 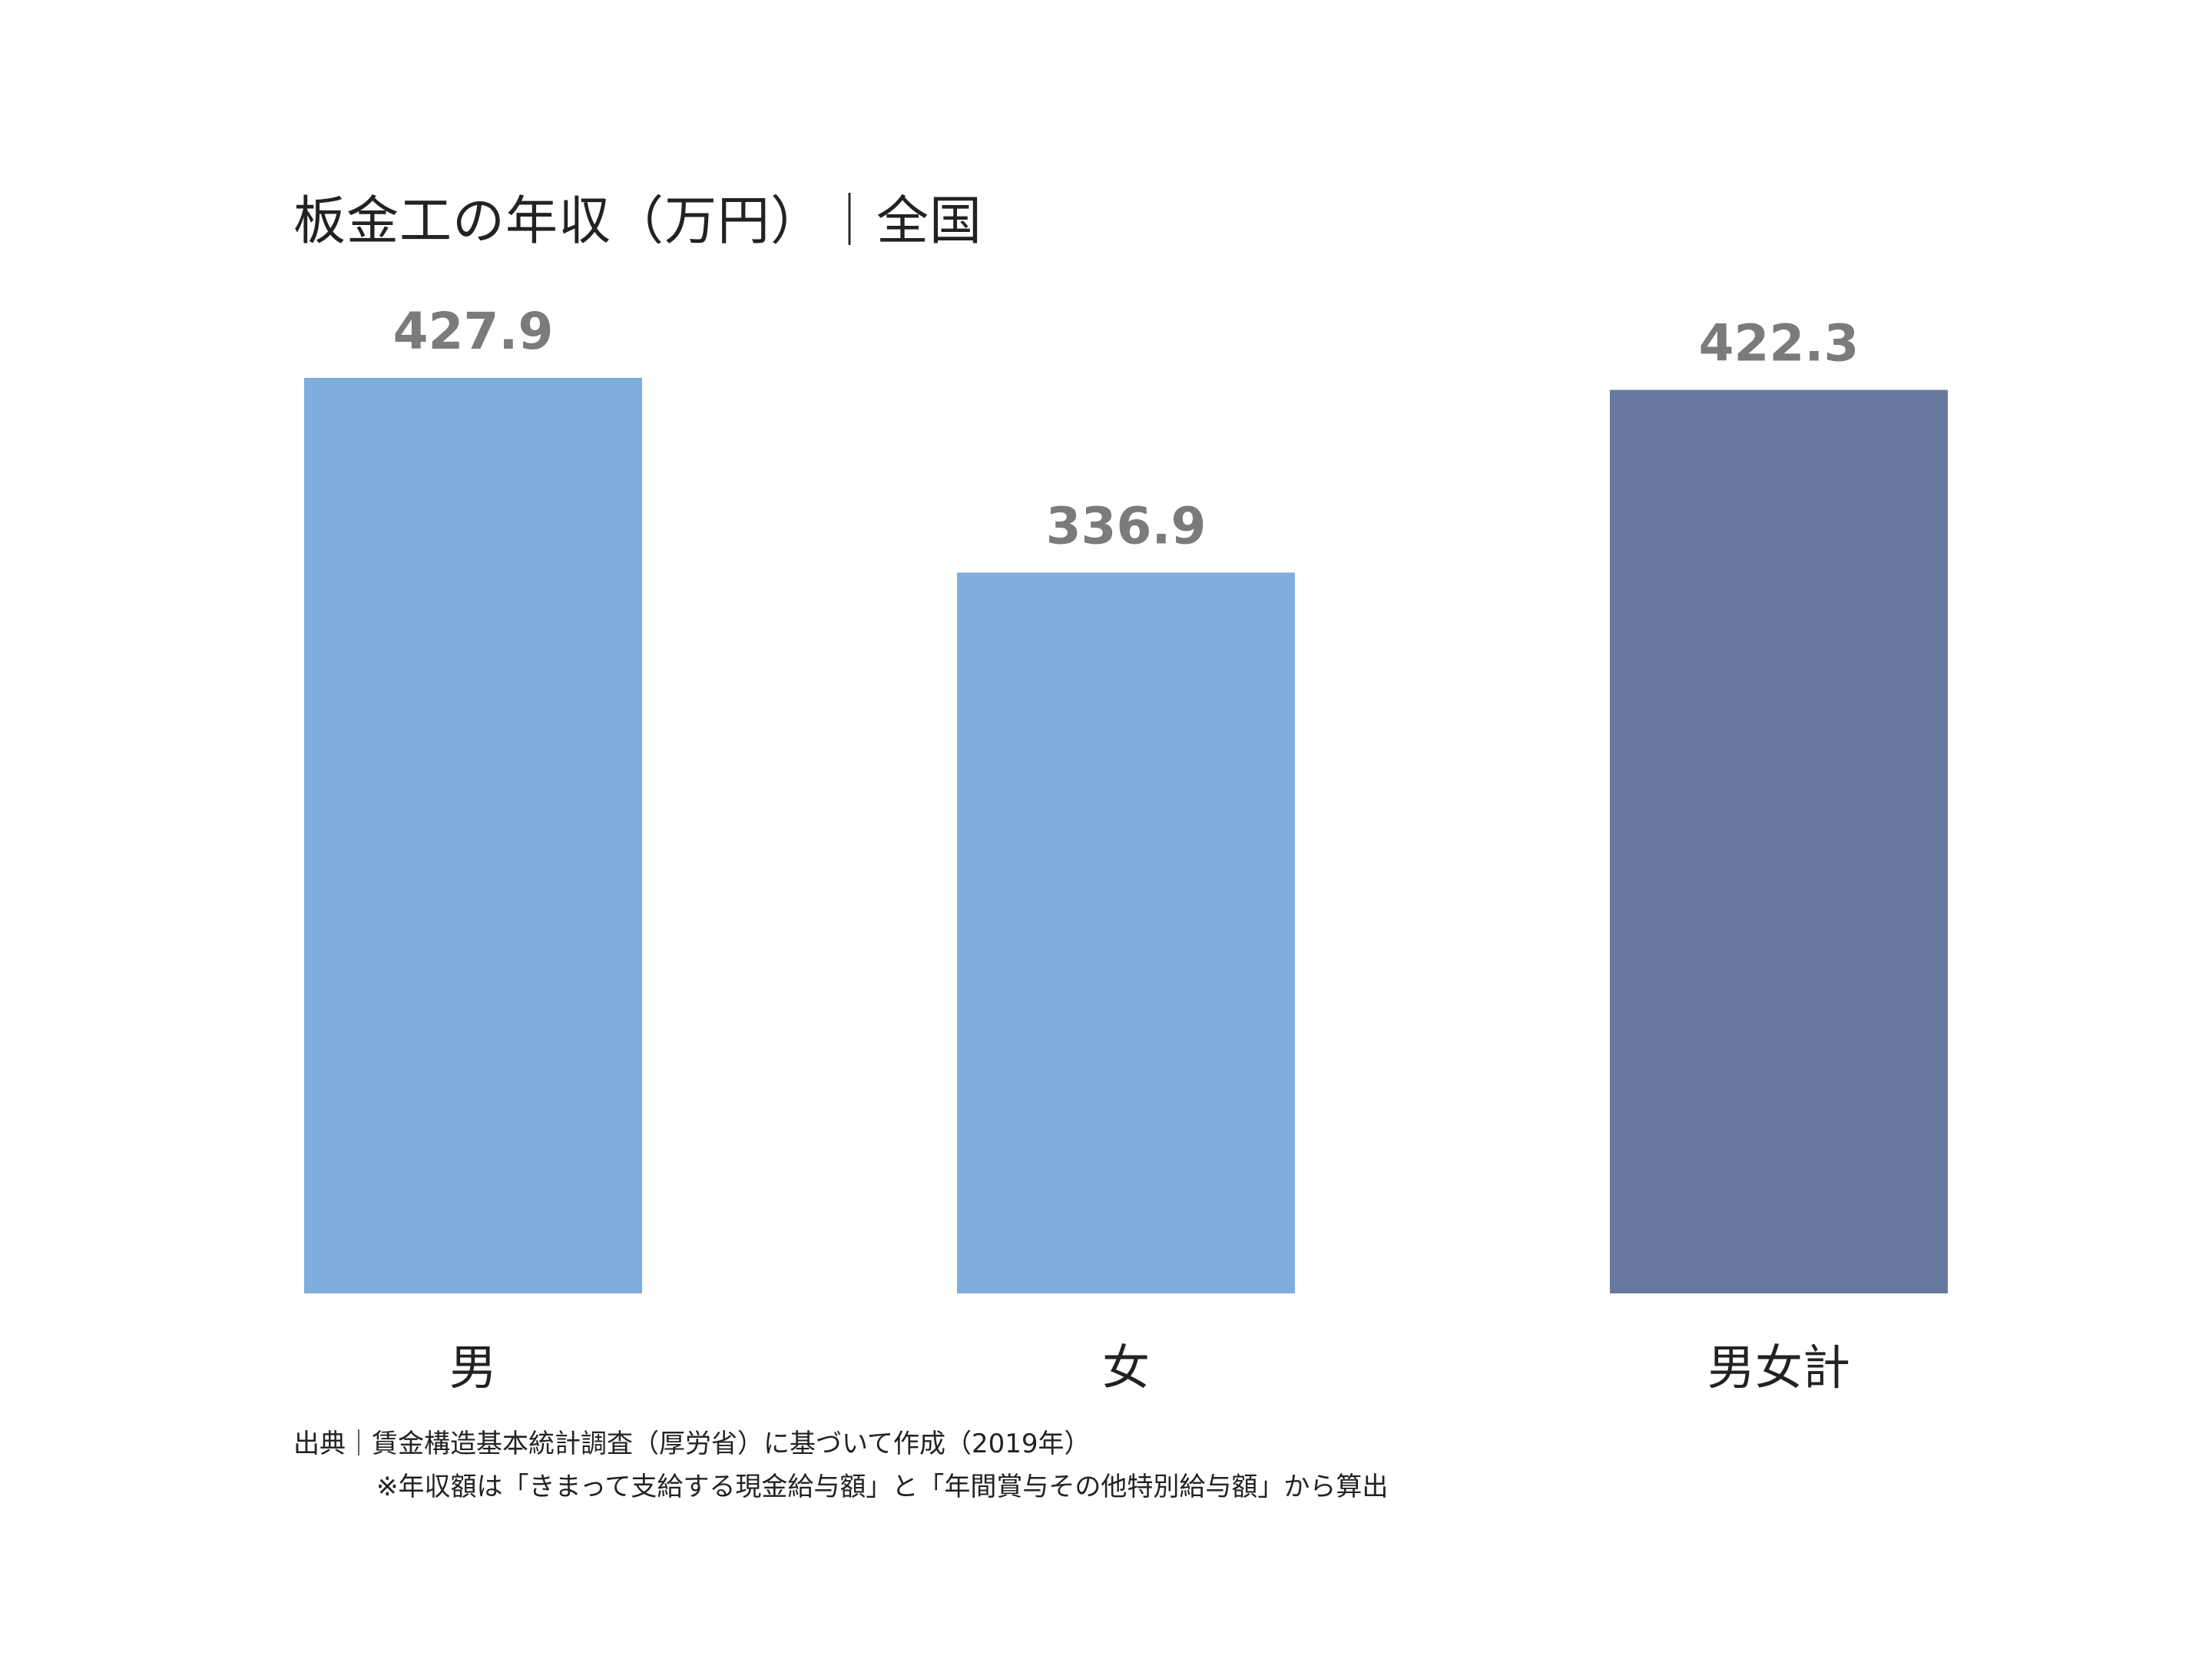 I want to click on category-label-3: 男女計, so click(x=1778, y=1368).